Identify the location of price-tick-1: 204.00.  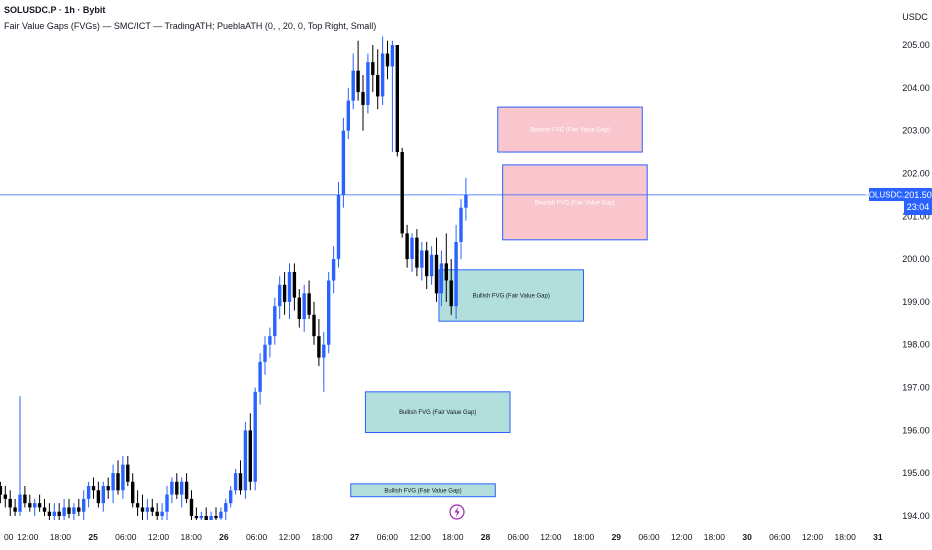
(916, 88).